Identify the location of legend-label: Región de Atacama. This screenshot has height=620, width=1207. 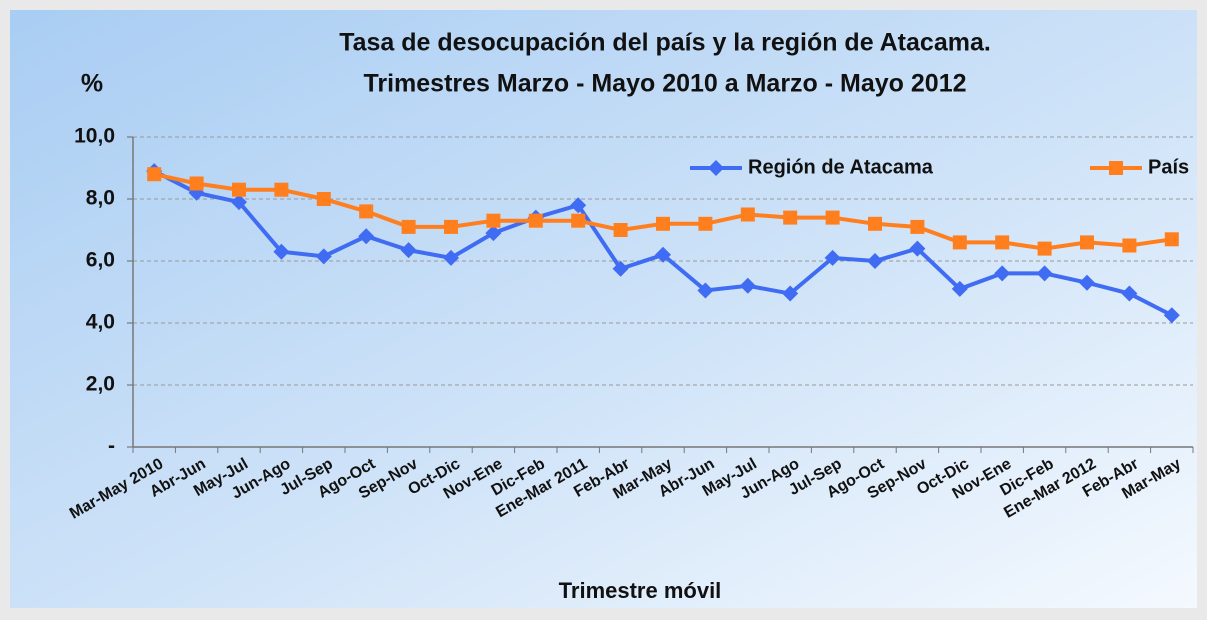
(841, 167).